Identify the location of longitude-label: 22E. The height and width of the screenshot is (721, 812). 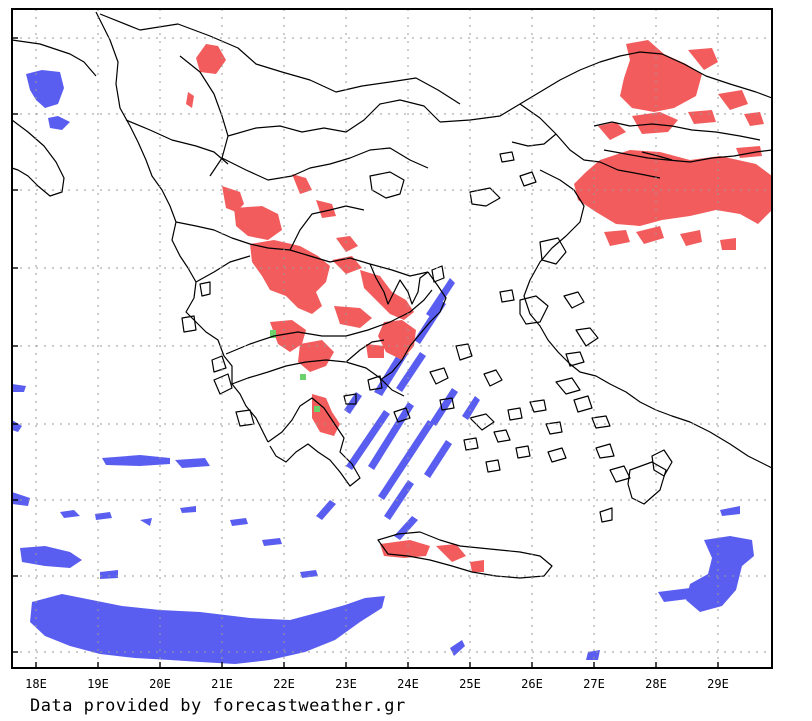
(284, 684).